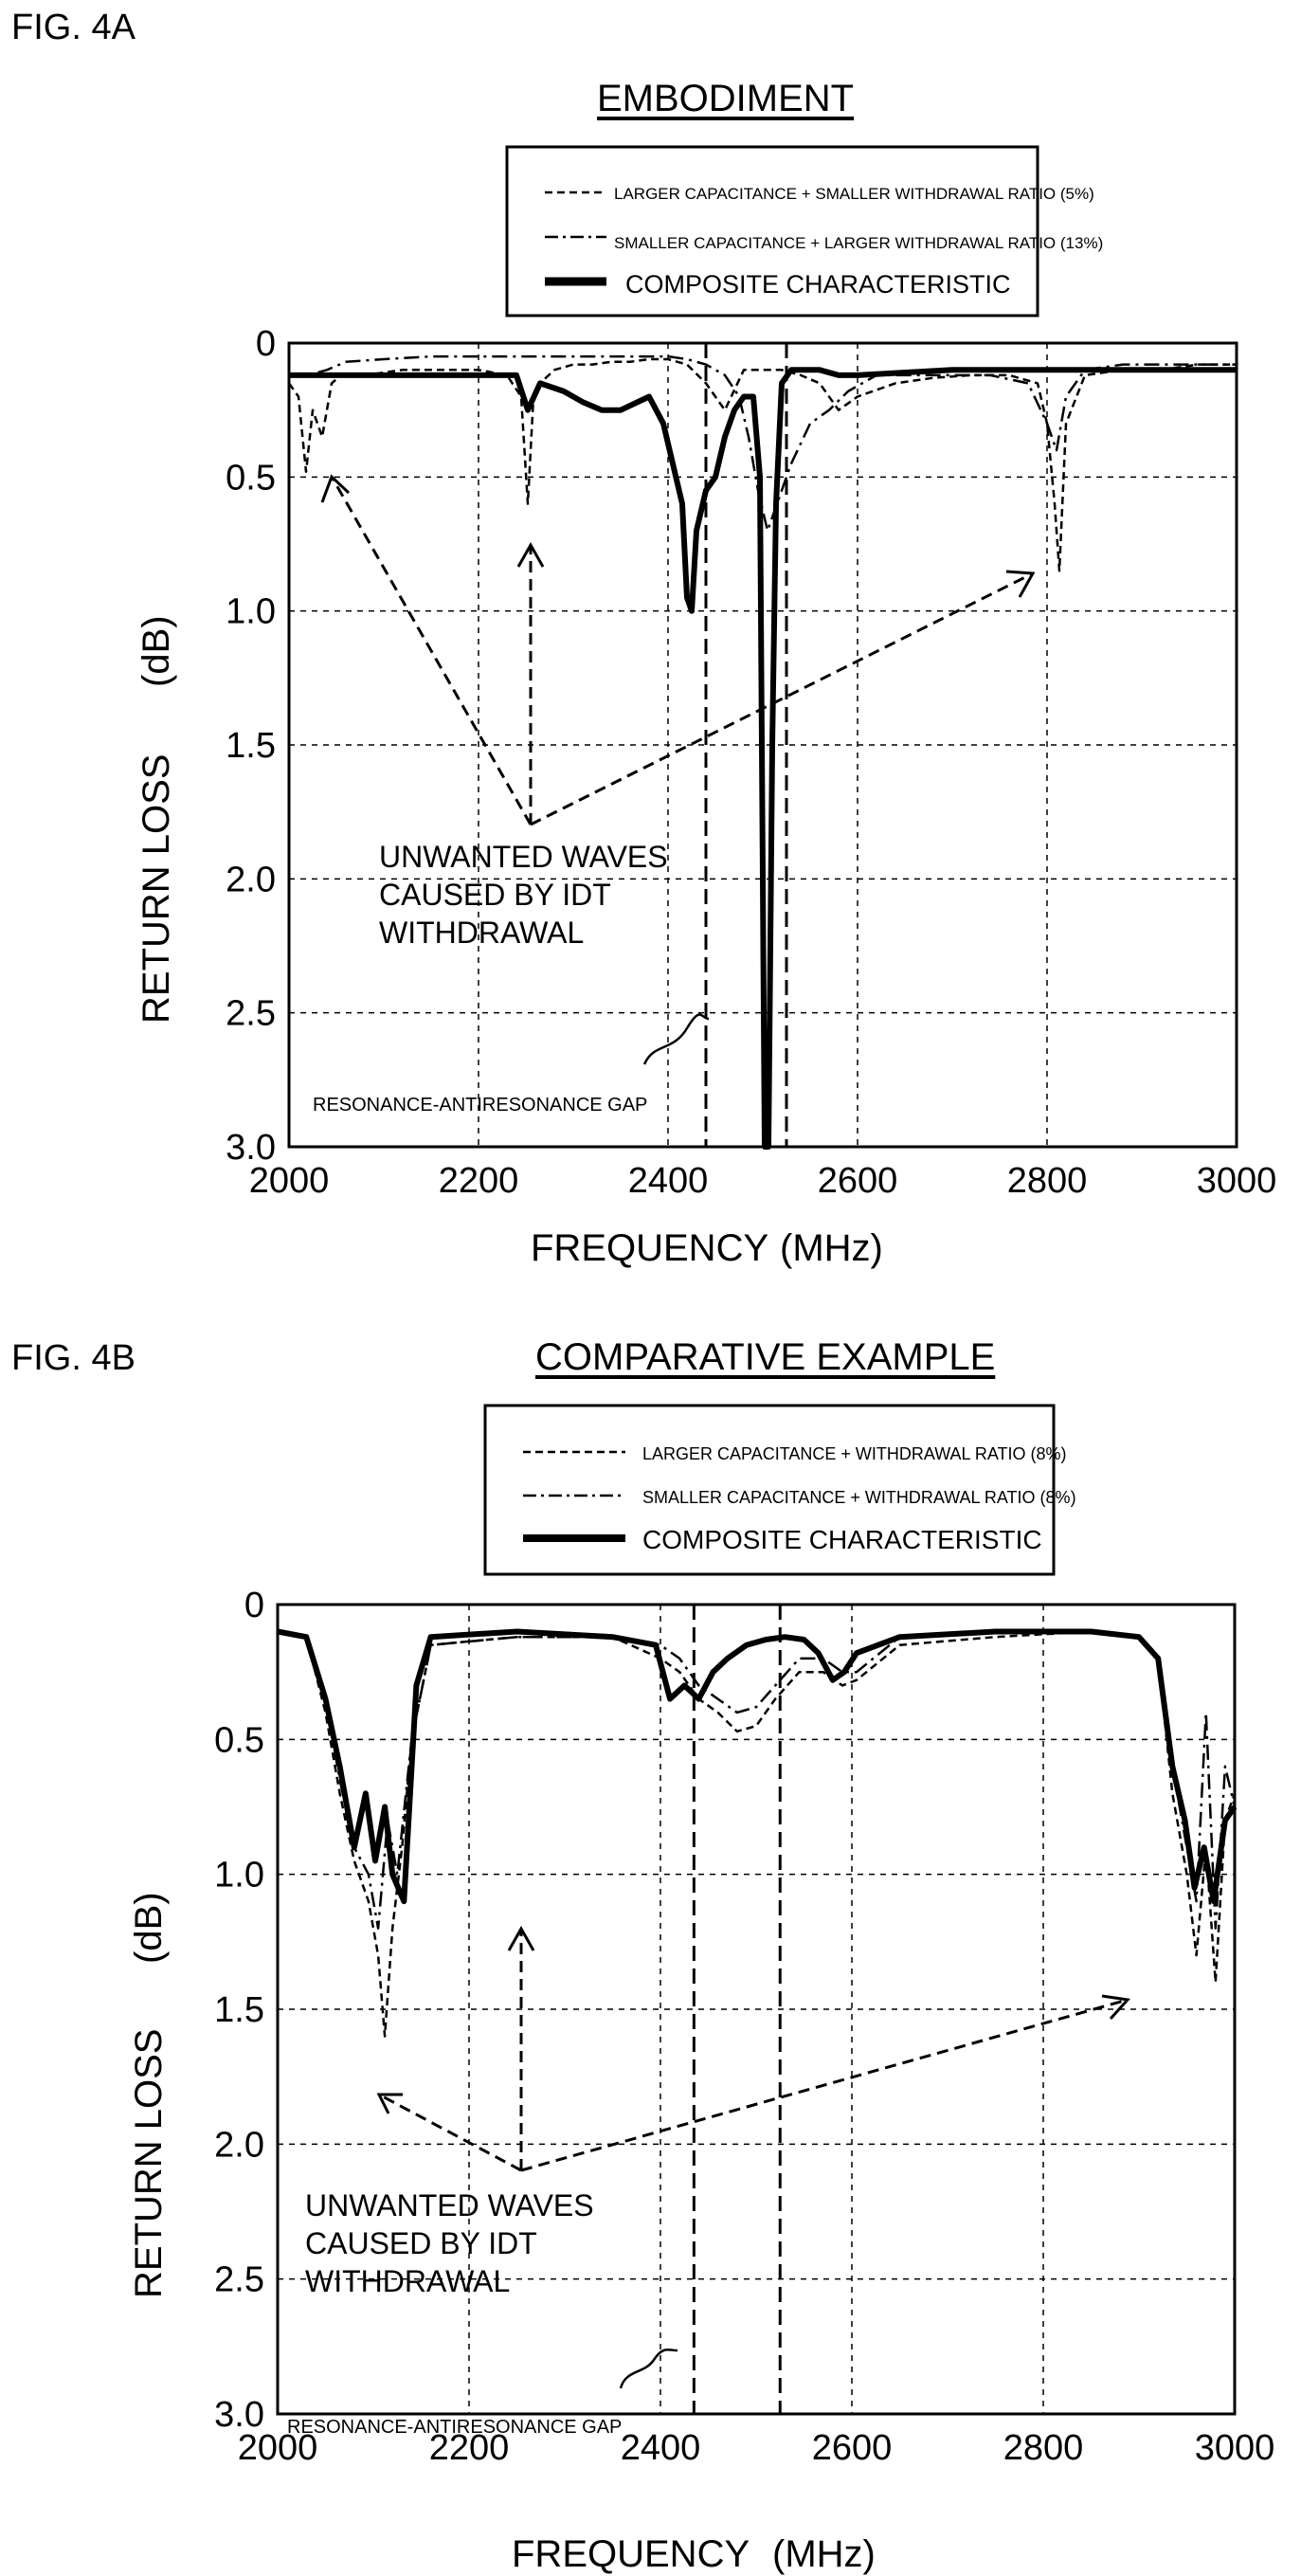  I want to click on fig-4b-annotation-line-3: WITHDRAWAL, so click(407, 2281).